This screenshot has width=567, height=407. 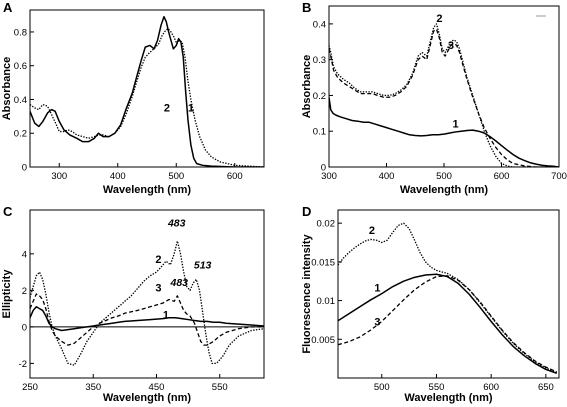 What do you see at coordinates (559, 176) in the screenshot?
I see `x-tick-label: 700` at bounding box center [559, 176].